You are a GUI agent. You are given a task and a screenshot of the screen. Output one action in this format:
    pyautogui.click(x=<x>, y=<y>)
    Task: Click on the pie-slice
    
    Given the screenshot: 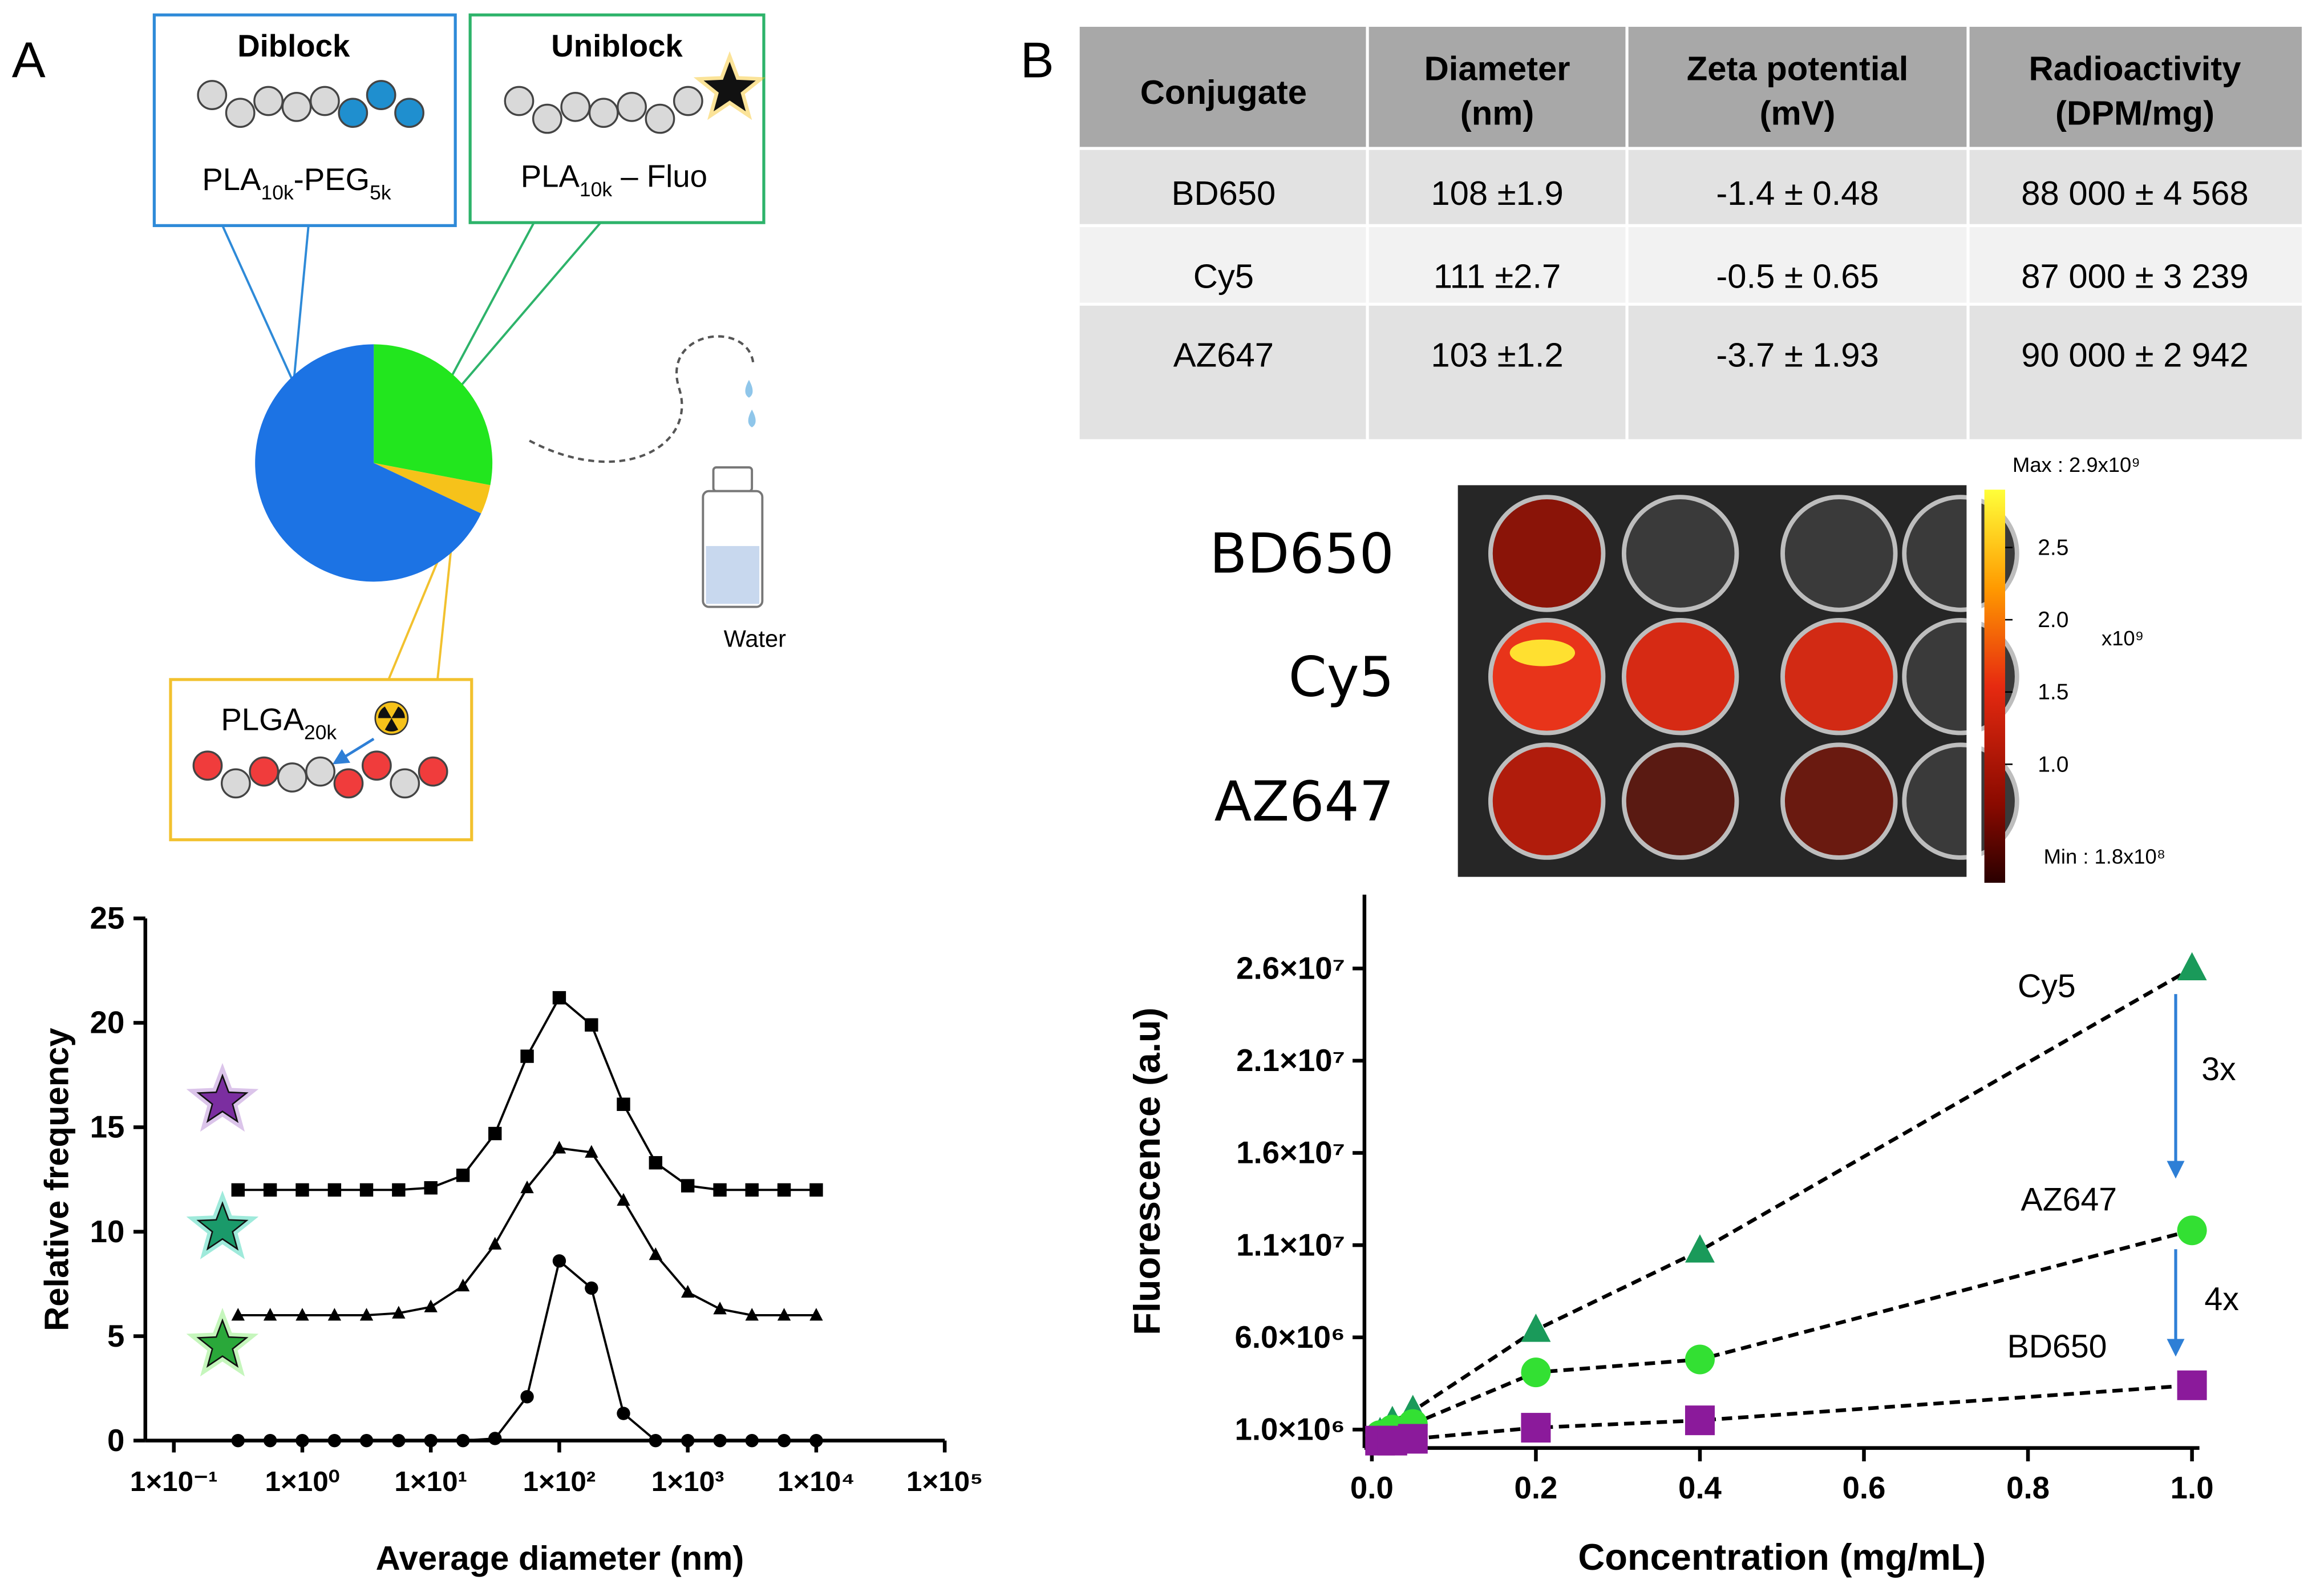 What is the action you would take?
    pyautogui.click(x=433, y=415)
    